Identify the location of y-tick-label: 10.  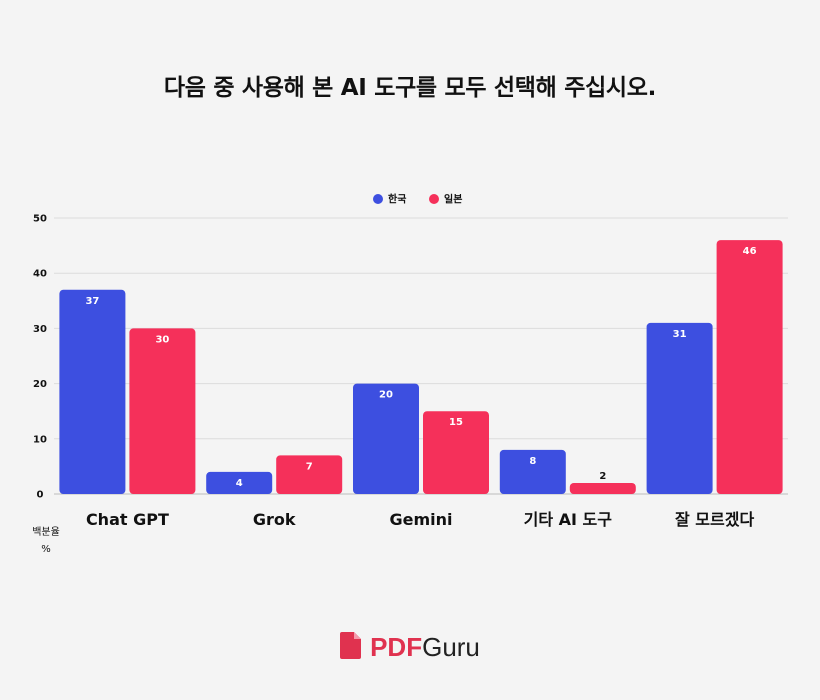
(40, 439).